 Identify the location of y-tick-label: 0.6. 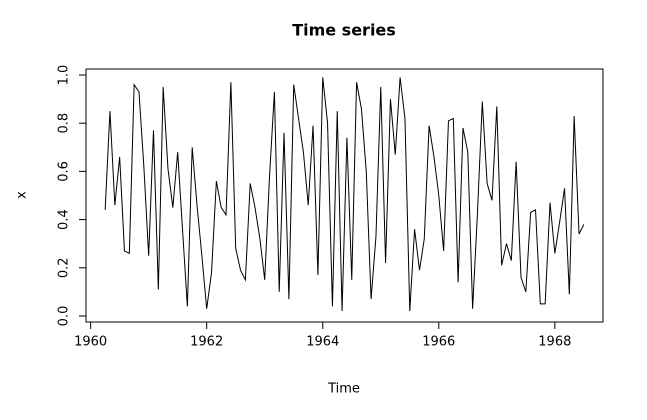
(64, 171).